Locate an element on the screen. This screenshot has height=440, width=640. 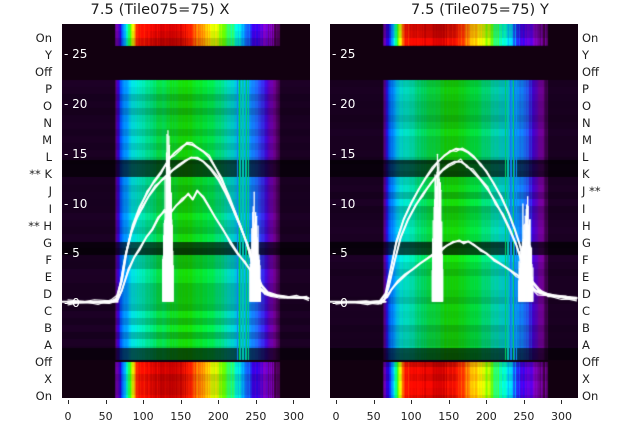
x-axis-right: 0 50 100 150 200 250 300 is located at coordinates (454, 413).